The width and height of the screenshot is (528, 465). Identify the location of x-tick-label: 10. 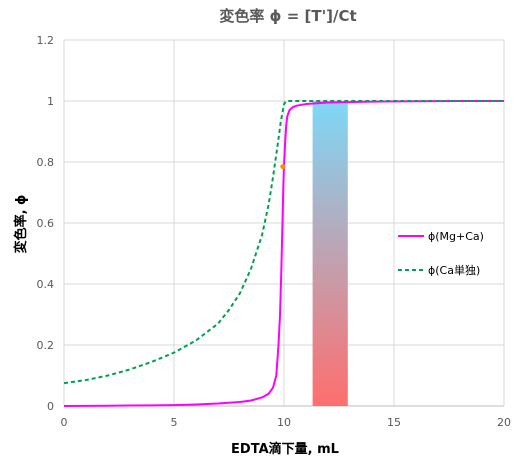
(284, 422).